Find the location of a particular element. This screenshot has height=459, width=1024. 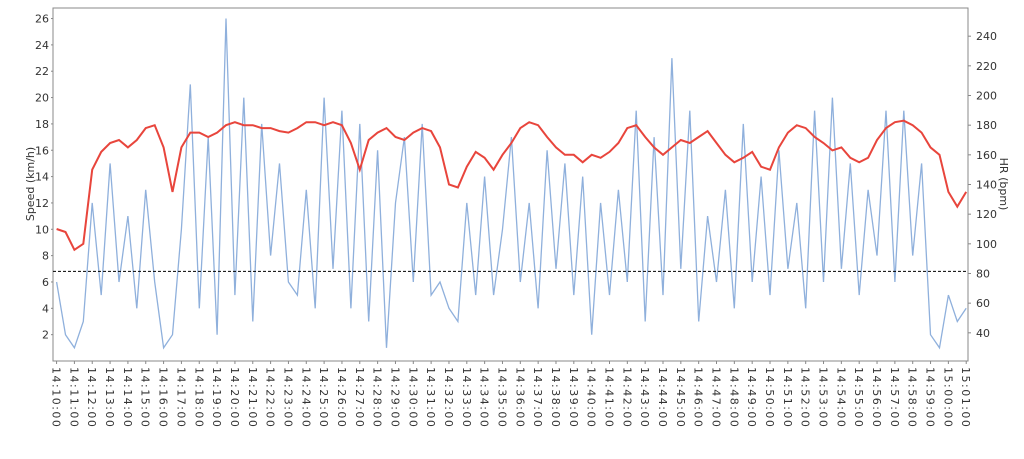

x-tick-label: 14:58:00 is located at coordinates (912, 397).